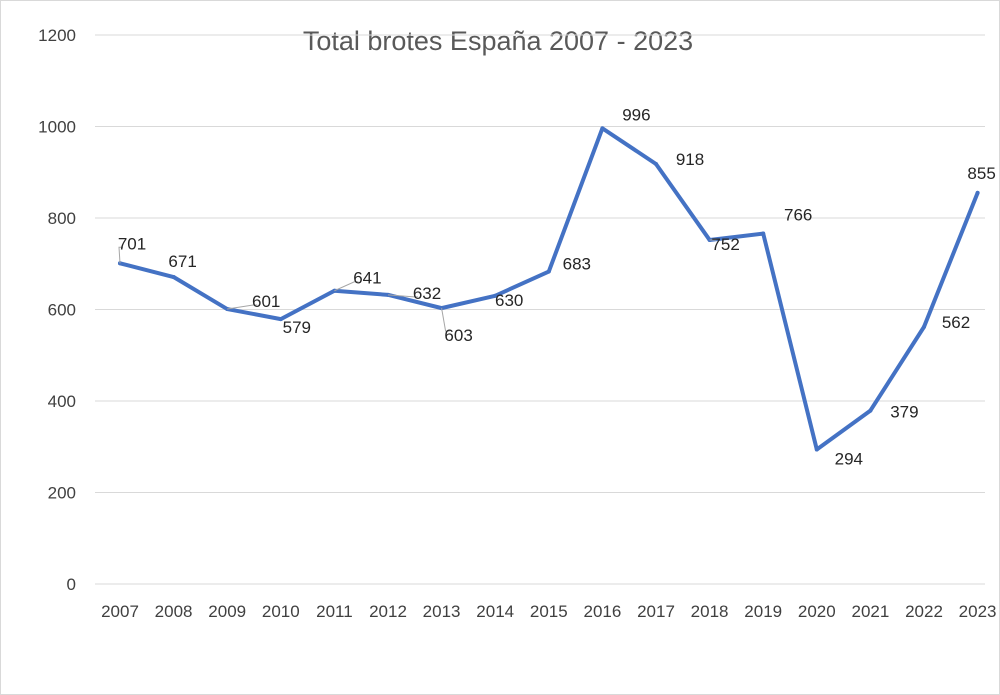  I want to click on y-tick-label: 400, so click(62, 401).